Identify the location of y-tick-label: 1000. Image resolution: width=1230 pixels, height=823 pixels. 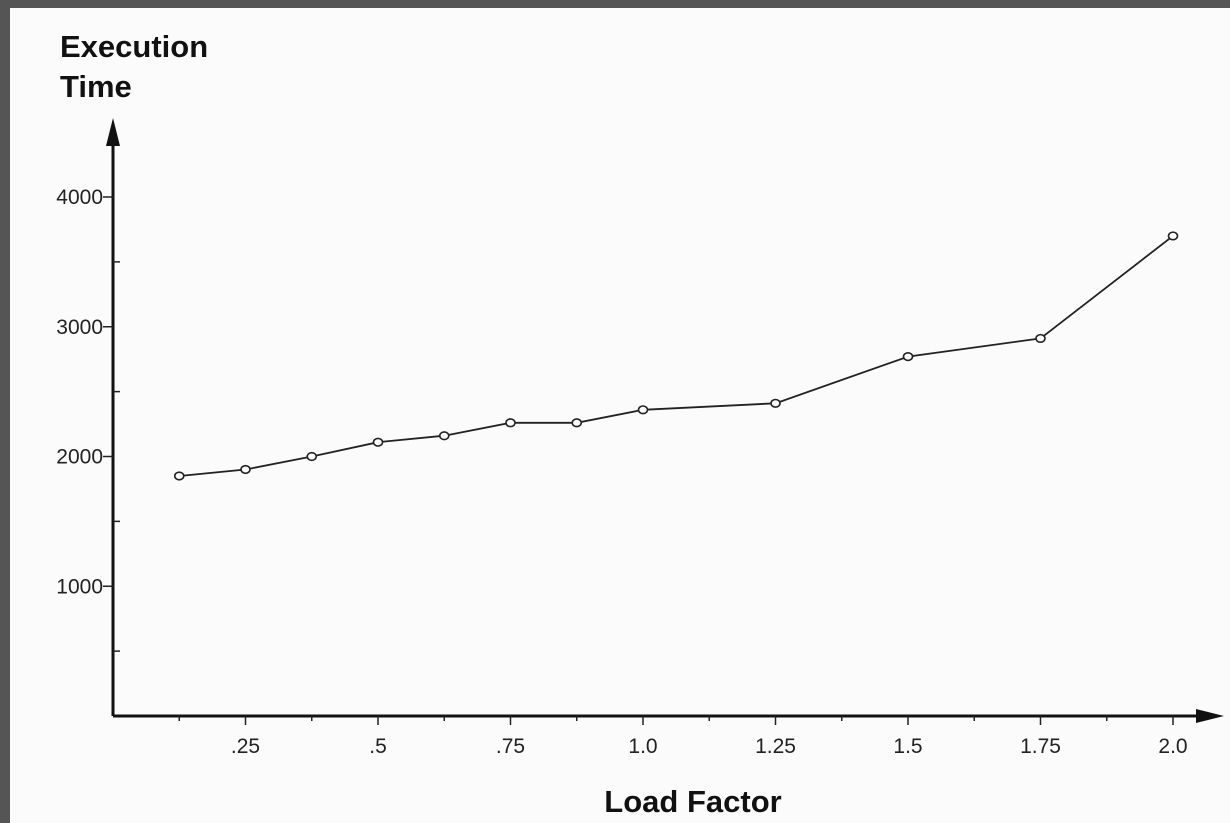
(79, 586).